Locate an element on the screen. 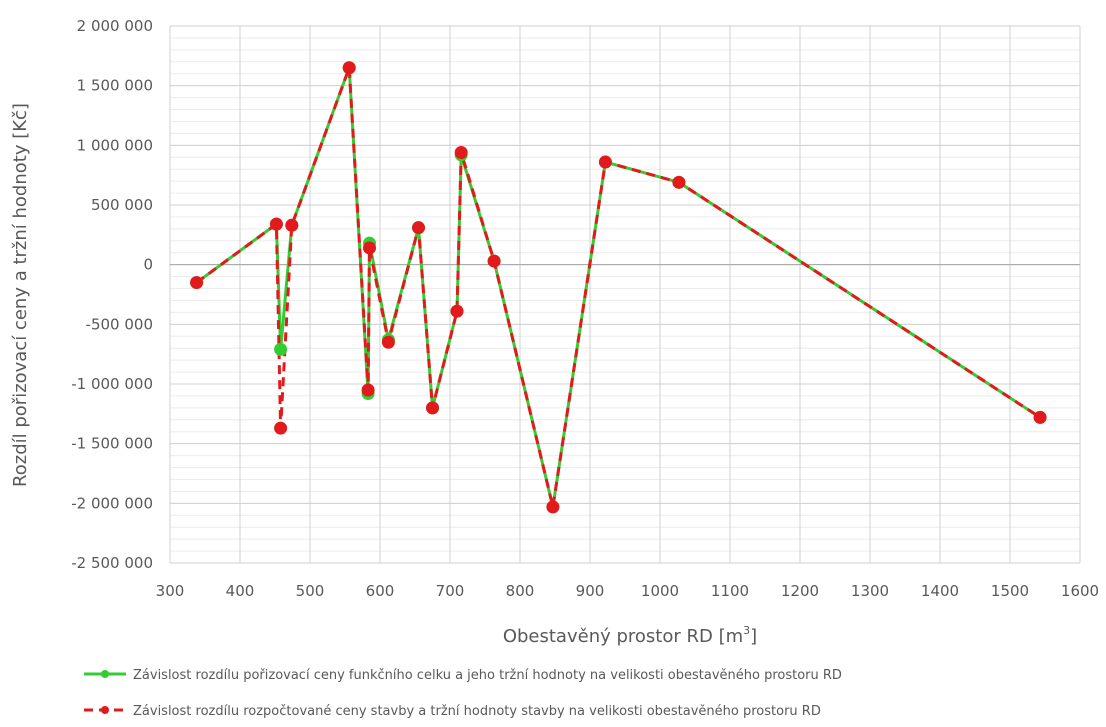 Image resolution: width=1106 pixels, height=727 pixels. y-tick-label: 2 000 000 is located at coordinates (115, 26).